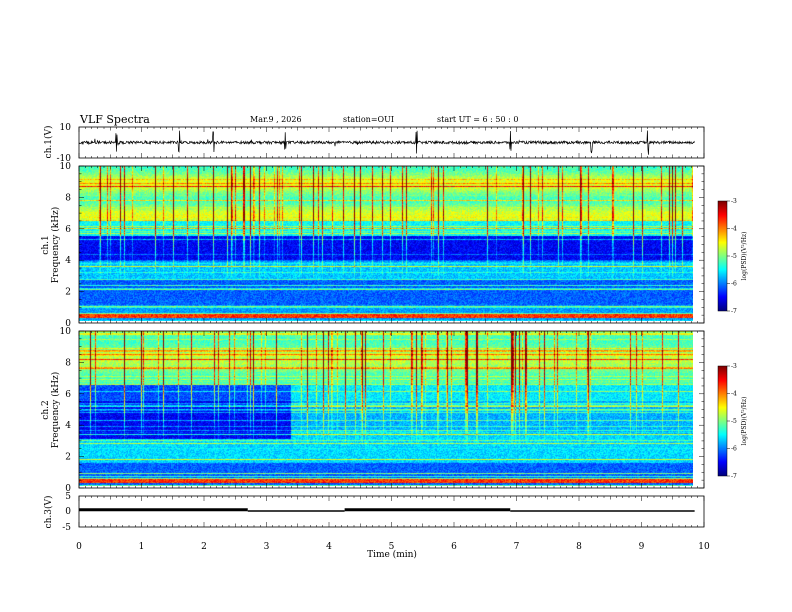 Image resolution: width=792 pixels, height=612 pixels. I want to click on ch1-spec-ylabel-channel: ch.1, so click(46, 244).